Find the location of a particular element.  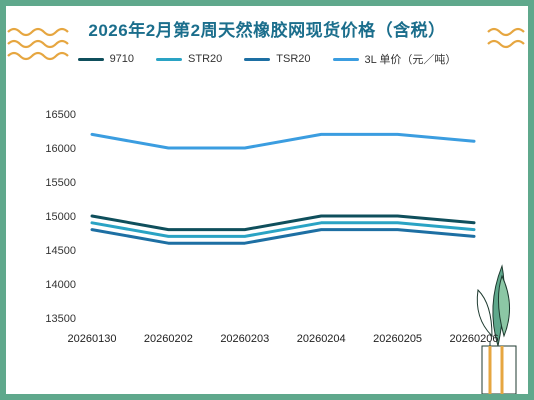

y-tick-label: 13500 is located at coordinates (60, 319).